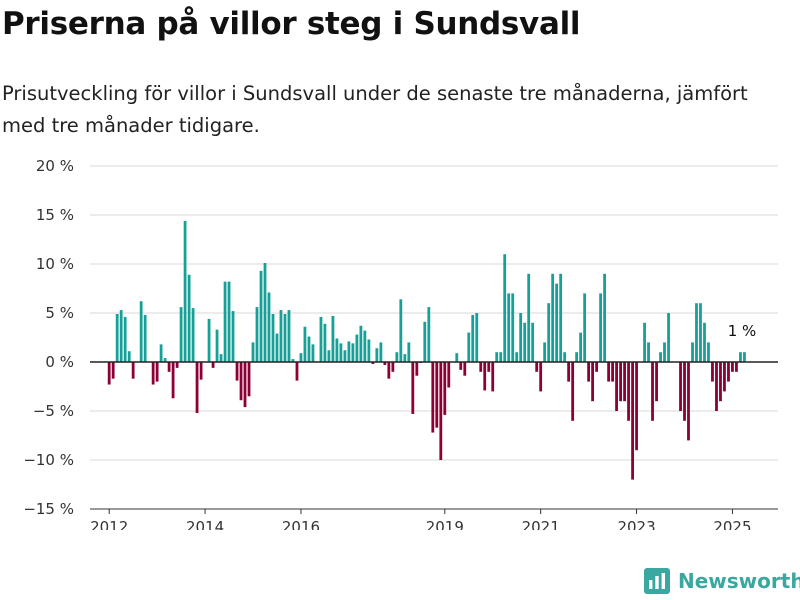 This screenshot has width=800, height=600. What do you see at coordinates (291, 24) in the screenshot?
I see `chart-title: Priserna på villor steg i Sundsvall` at bounding box center [291, 24].